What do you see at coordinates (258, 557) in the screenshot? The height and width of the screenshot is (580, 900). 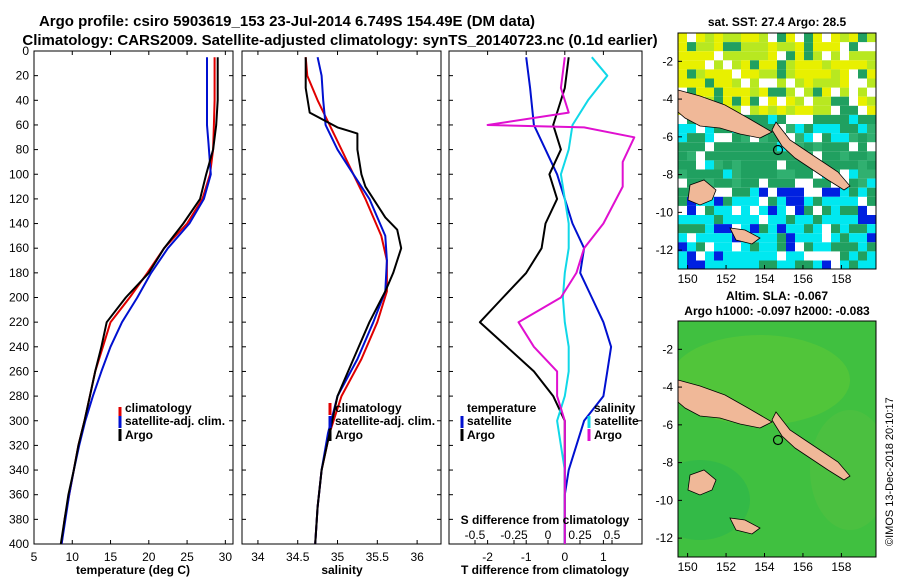 I see `x-tick-label: 34` at bounding box center [258, 557].